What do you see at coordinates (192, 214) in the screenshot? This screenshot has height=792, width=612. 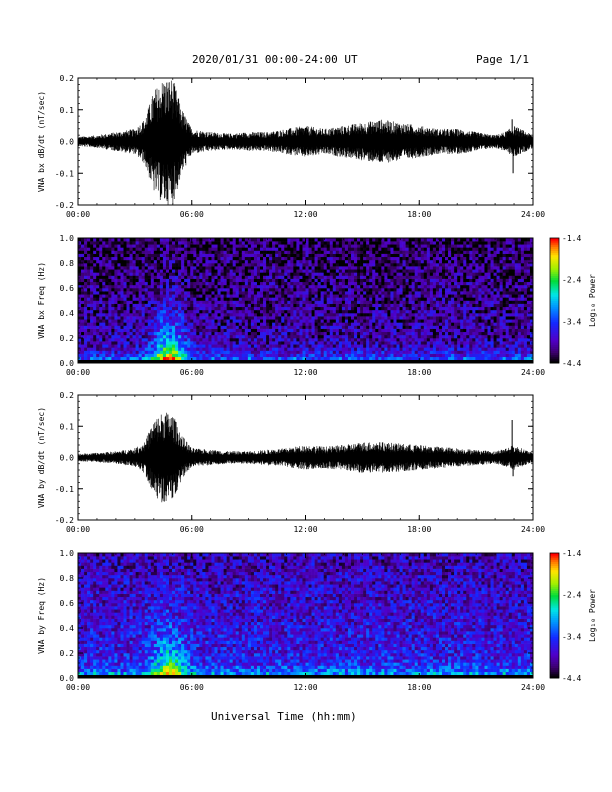 I see `x-tick-label: 06:00` at bounding box center [192, 214].